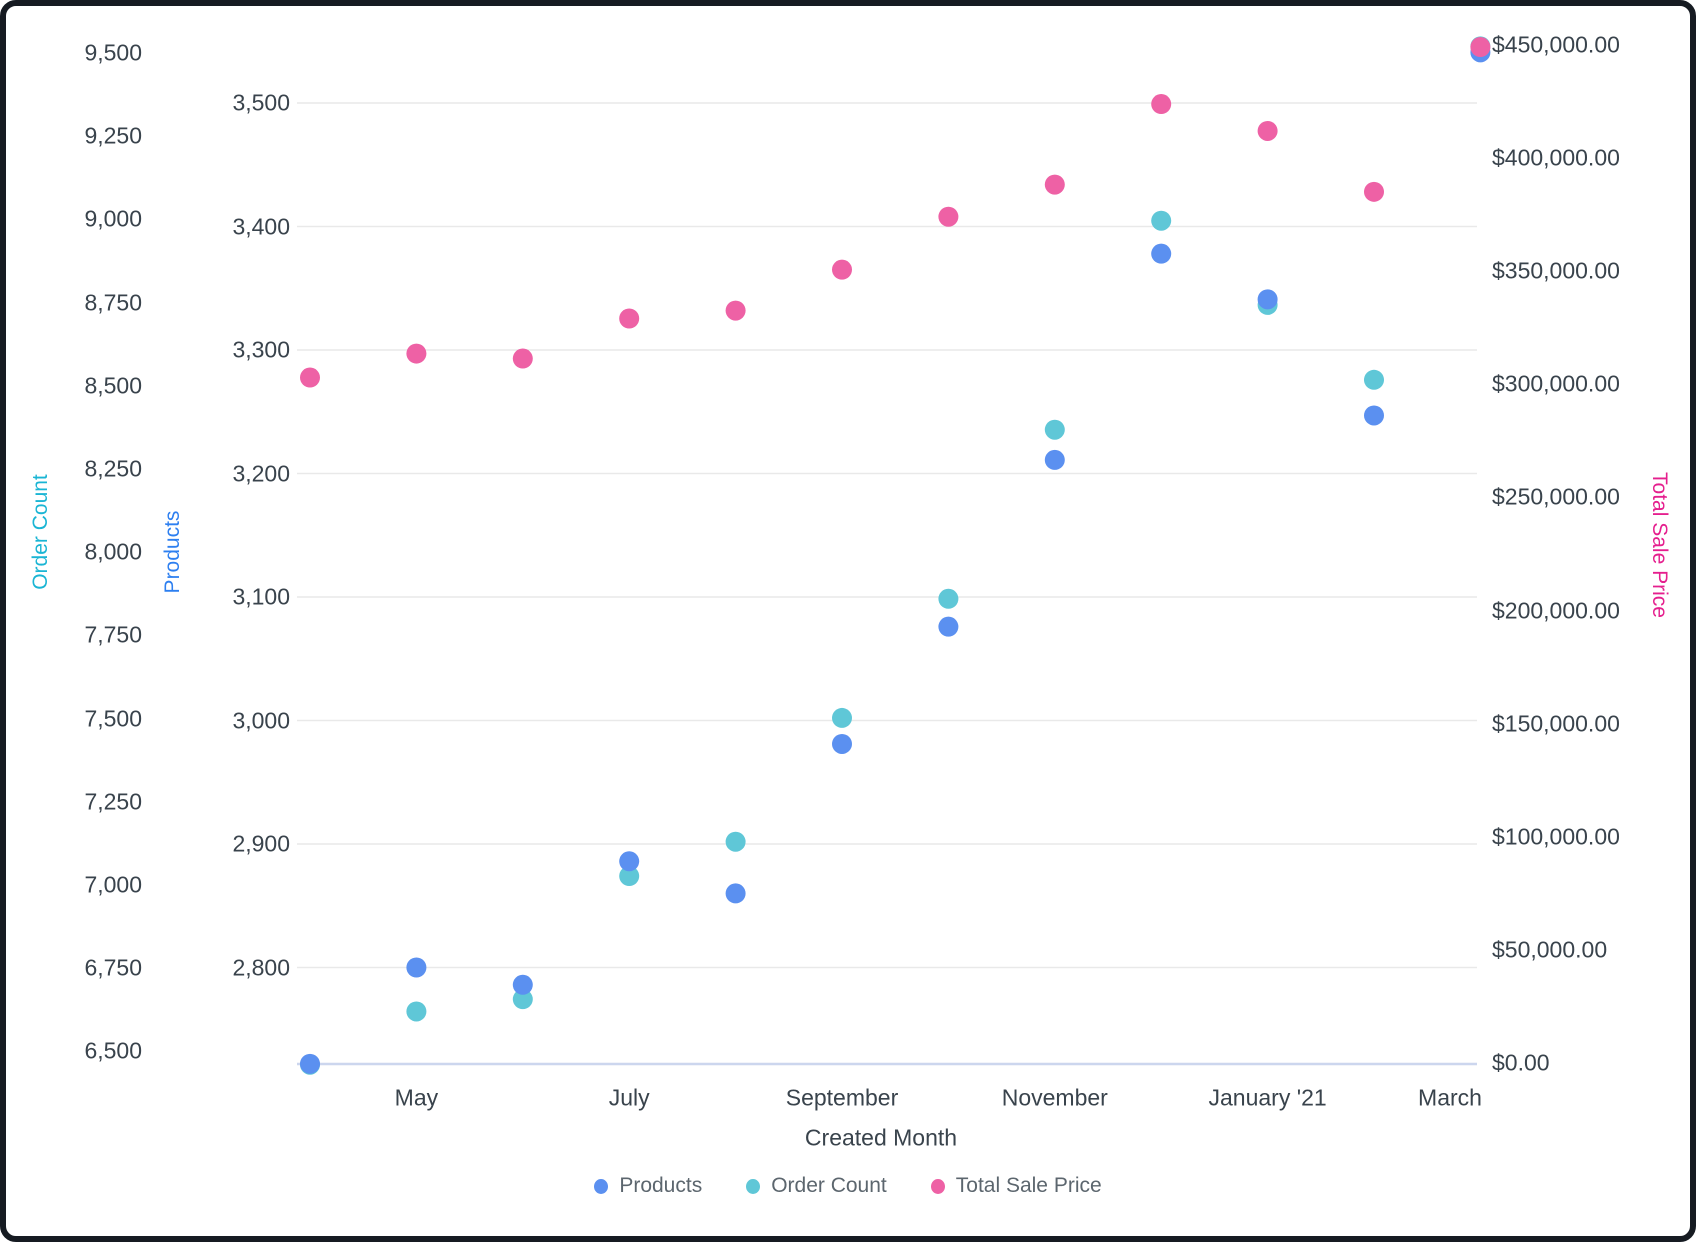 The image size is (1696, 1242). What do you see at coordinates (948, 216) in the screenshot?
I see `data-point-total_sale_price-october` at bounding box center [948, 216].